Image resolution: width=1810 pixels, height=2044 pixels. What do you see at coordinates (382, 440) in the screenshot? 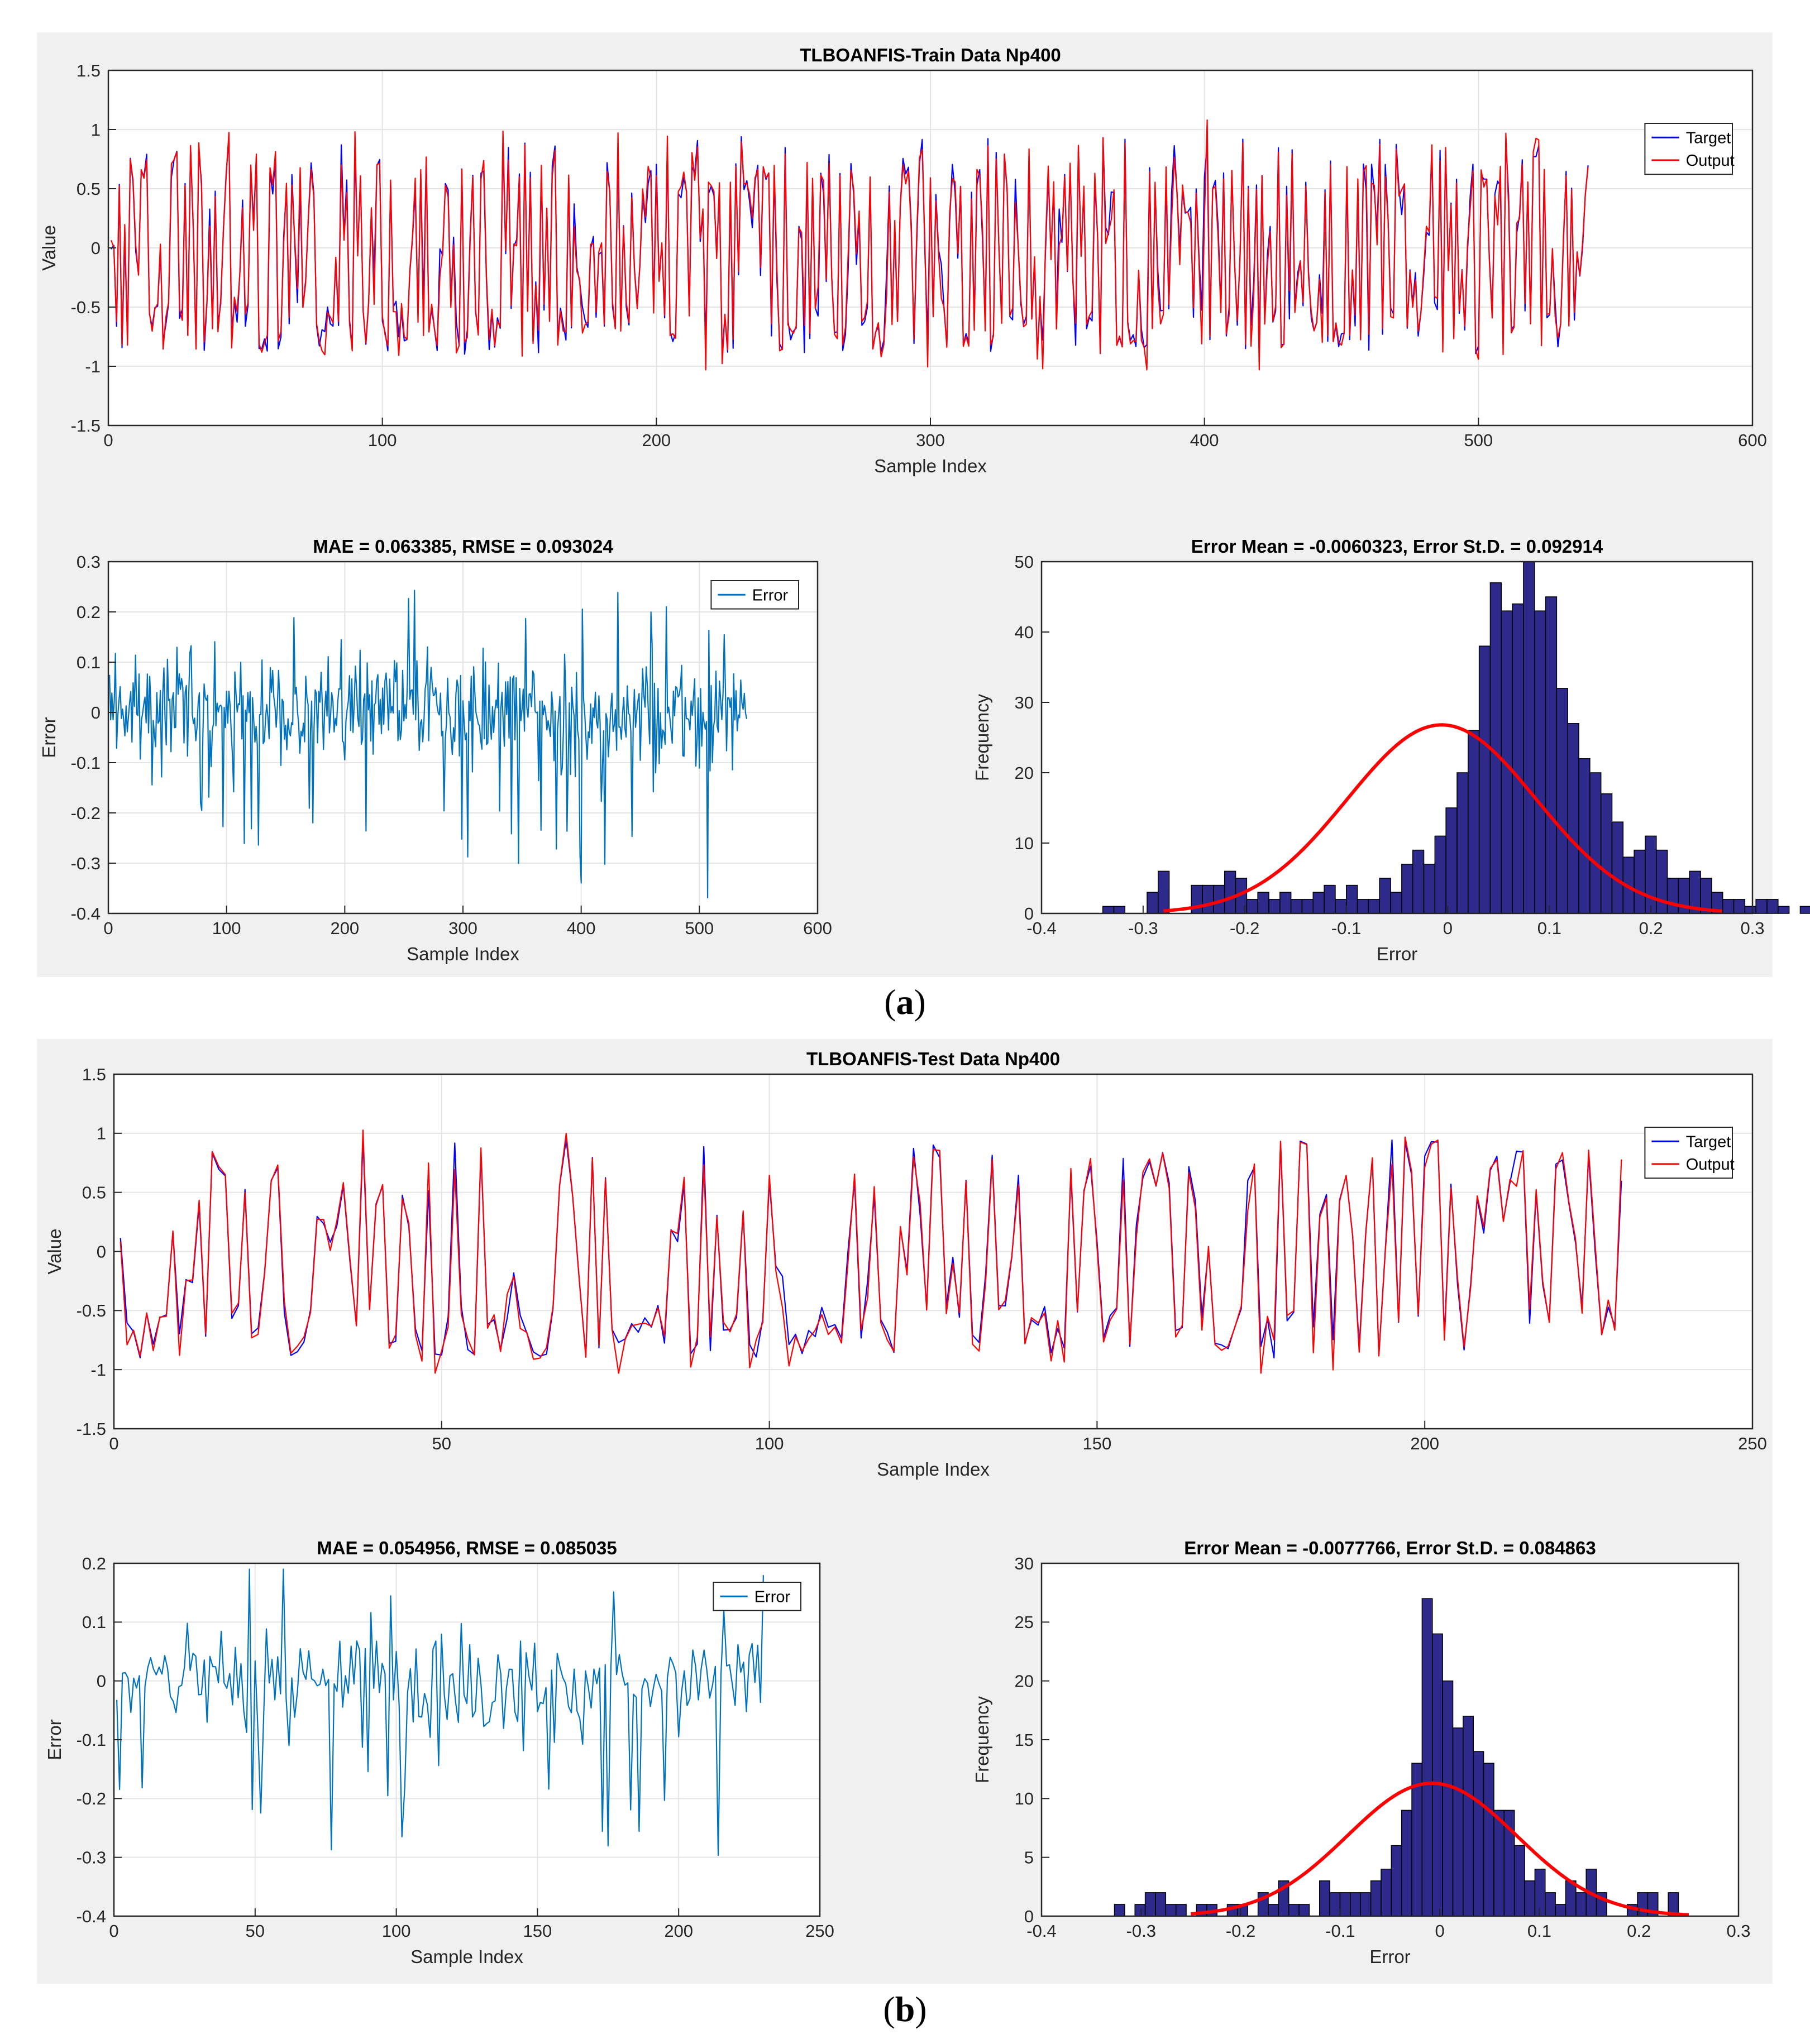
I see `train-series-xtick-label-1: 100` at bounding box center [382, 440].